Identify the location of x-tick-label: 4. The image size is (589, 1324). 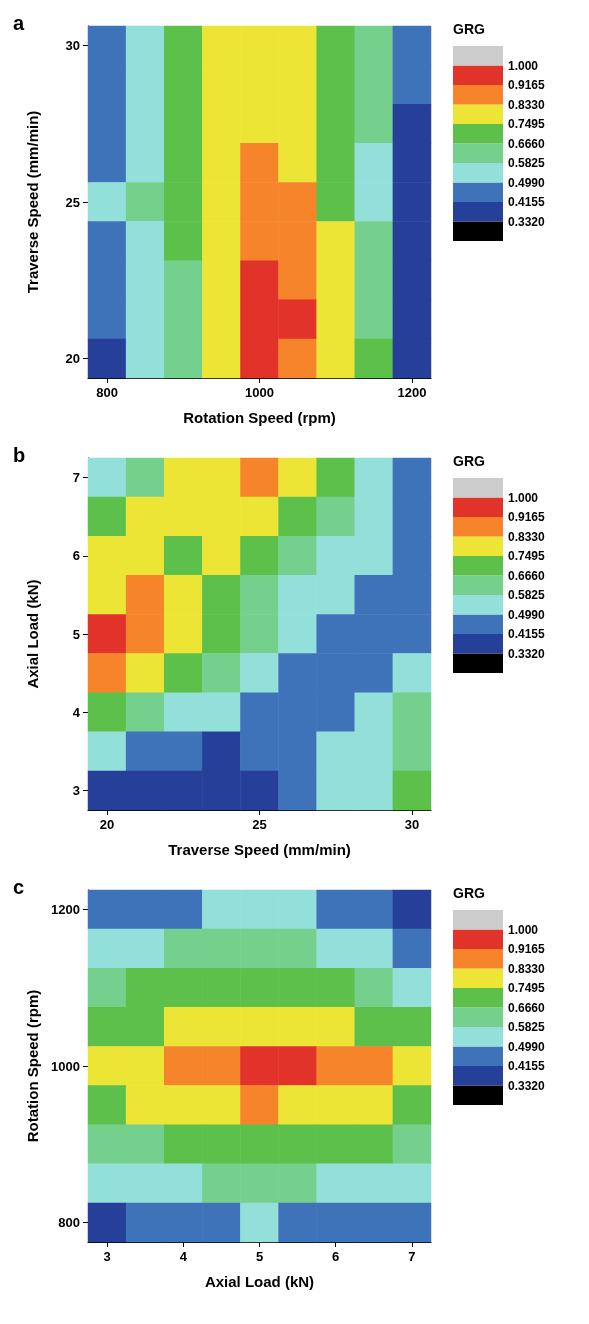
(183, 1256).